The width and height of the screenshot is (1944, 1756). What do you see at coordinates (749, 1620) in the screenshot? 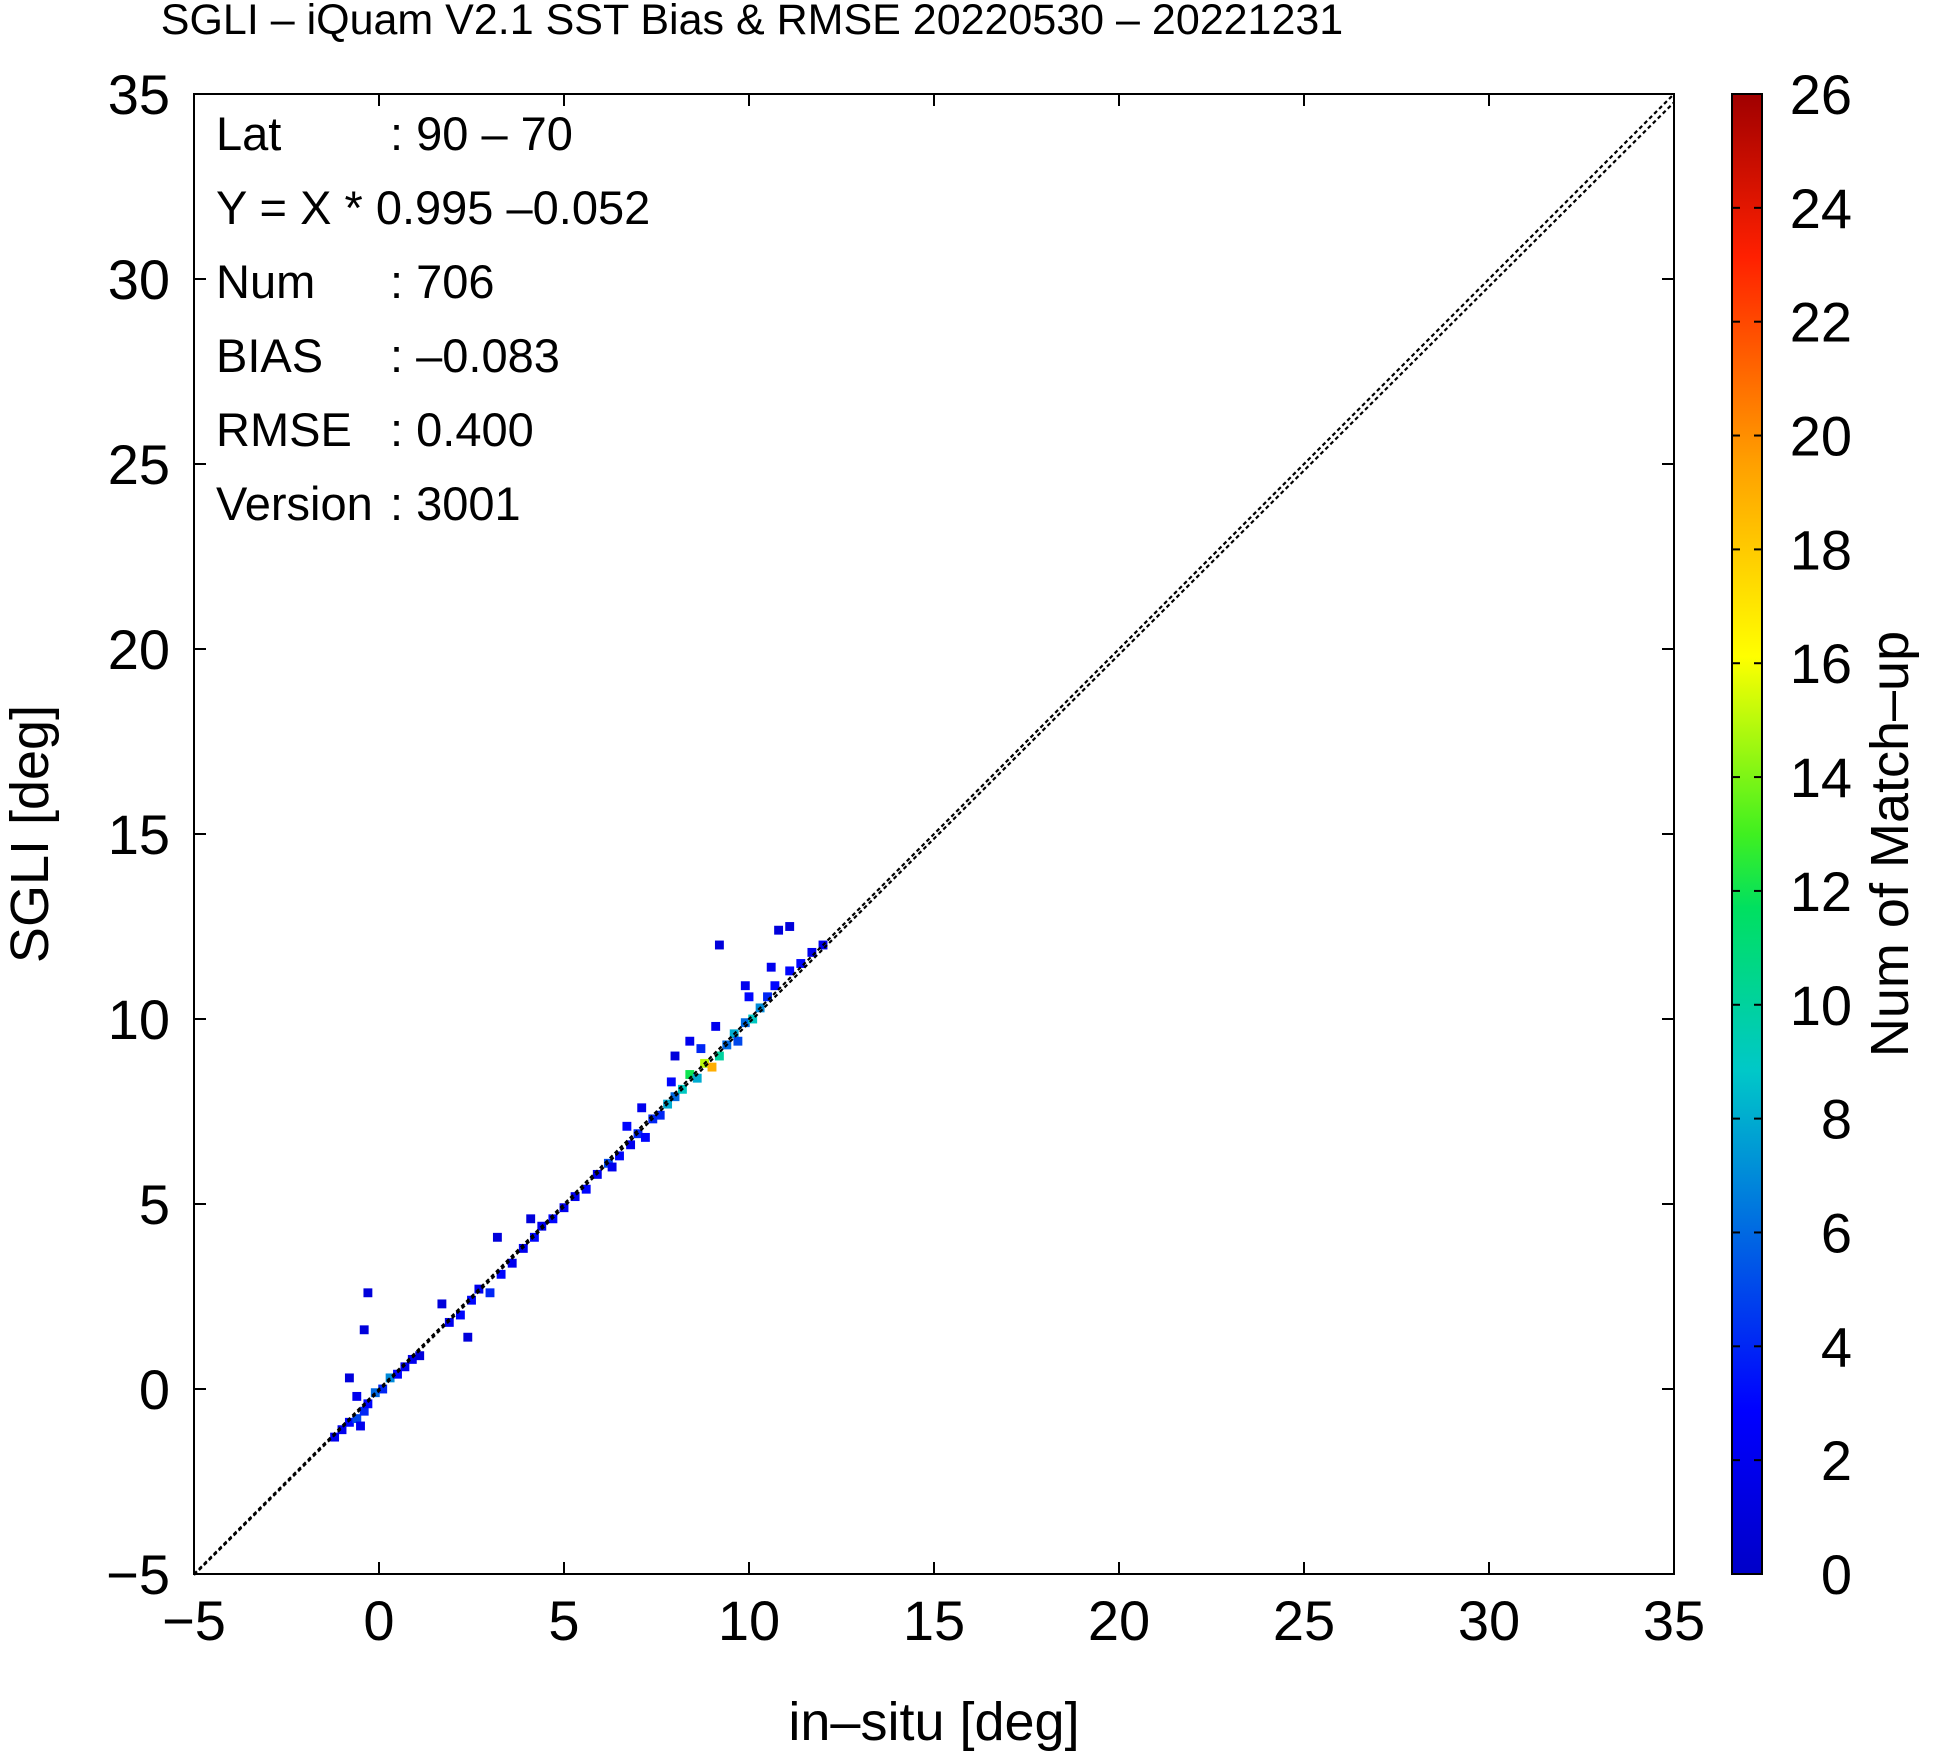
I see `x-tick-label: 10` at bounding box center [749, 1620].